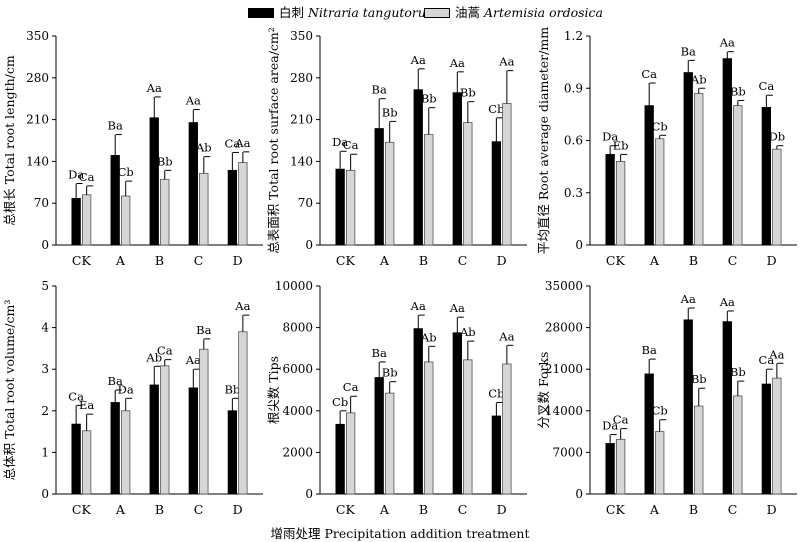 This screenshot has width=800, height=542. What do you see at coordinates (543, 140) in the screenshot?
I see `y-axis-label: 平均直径 Root average diameter/mm` at bounding box center [543, 140].